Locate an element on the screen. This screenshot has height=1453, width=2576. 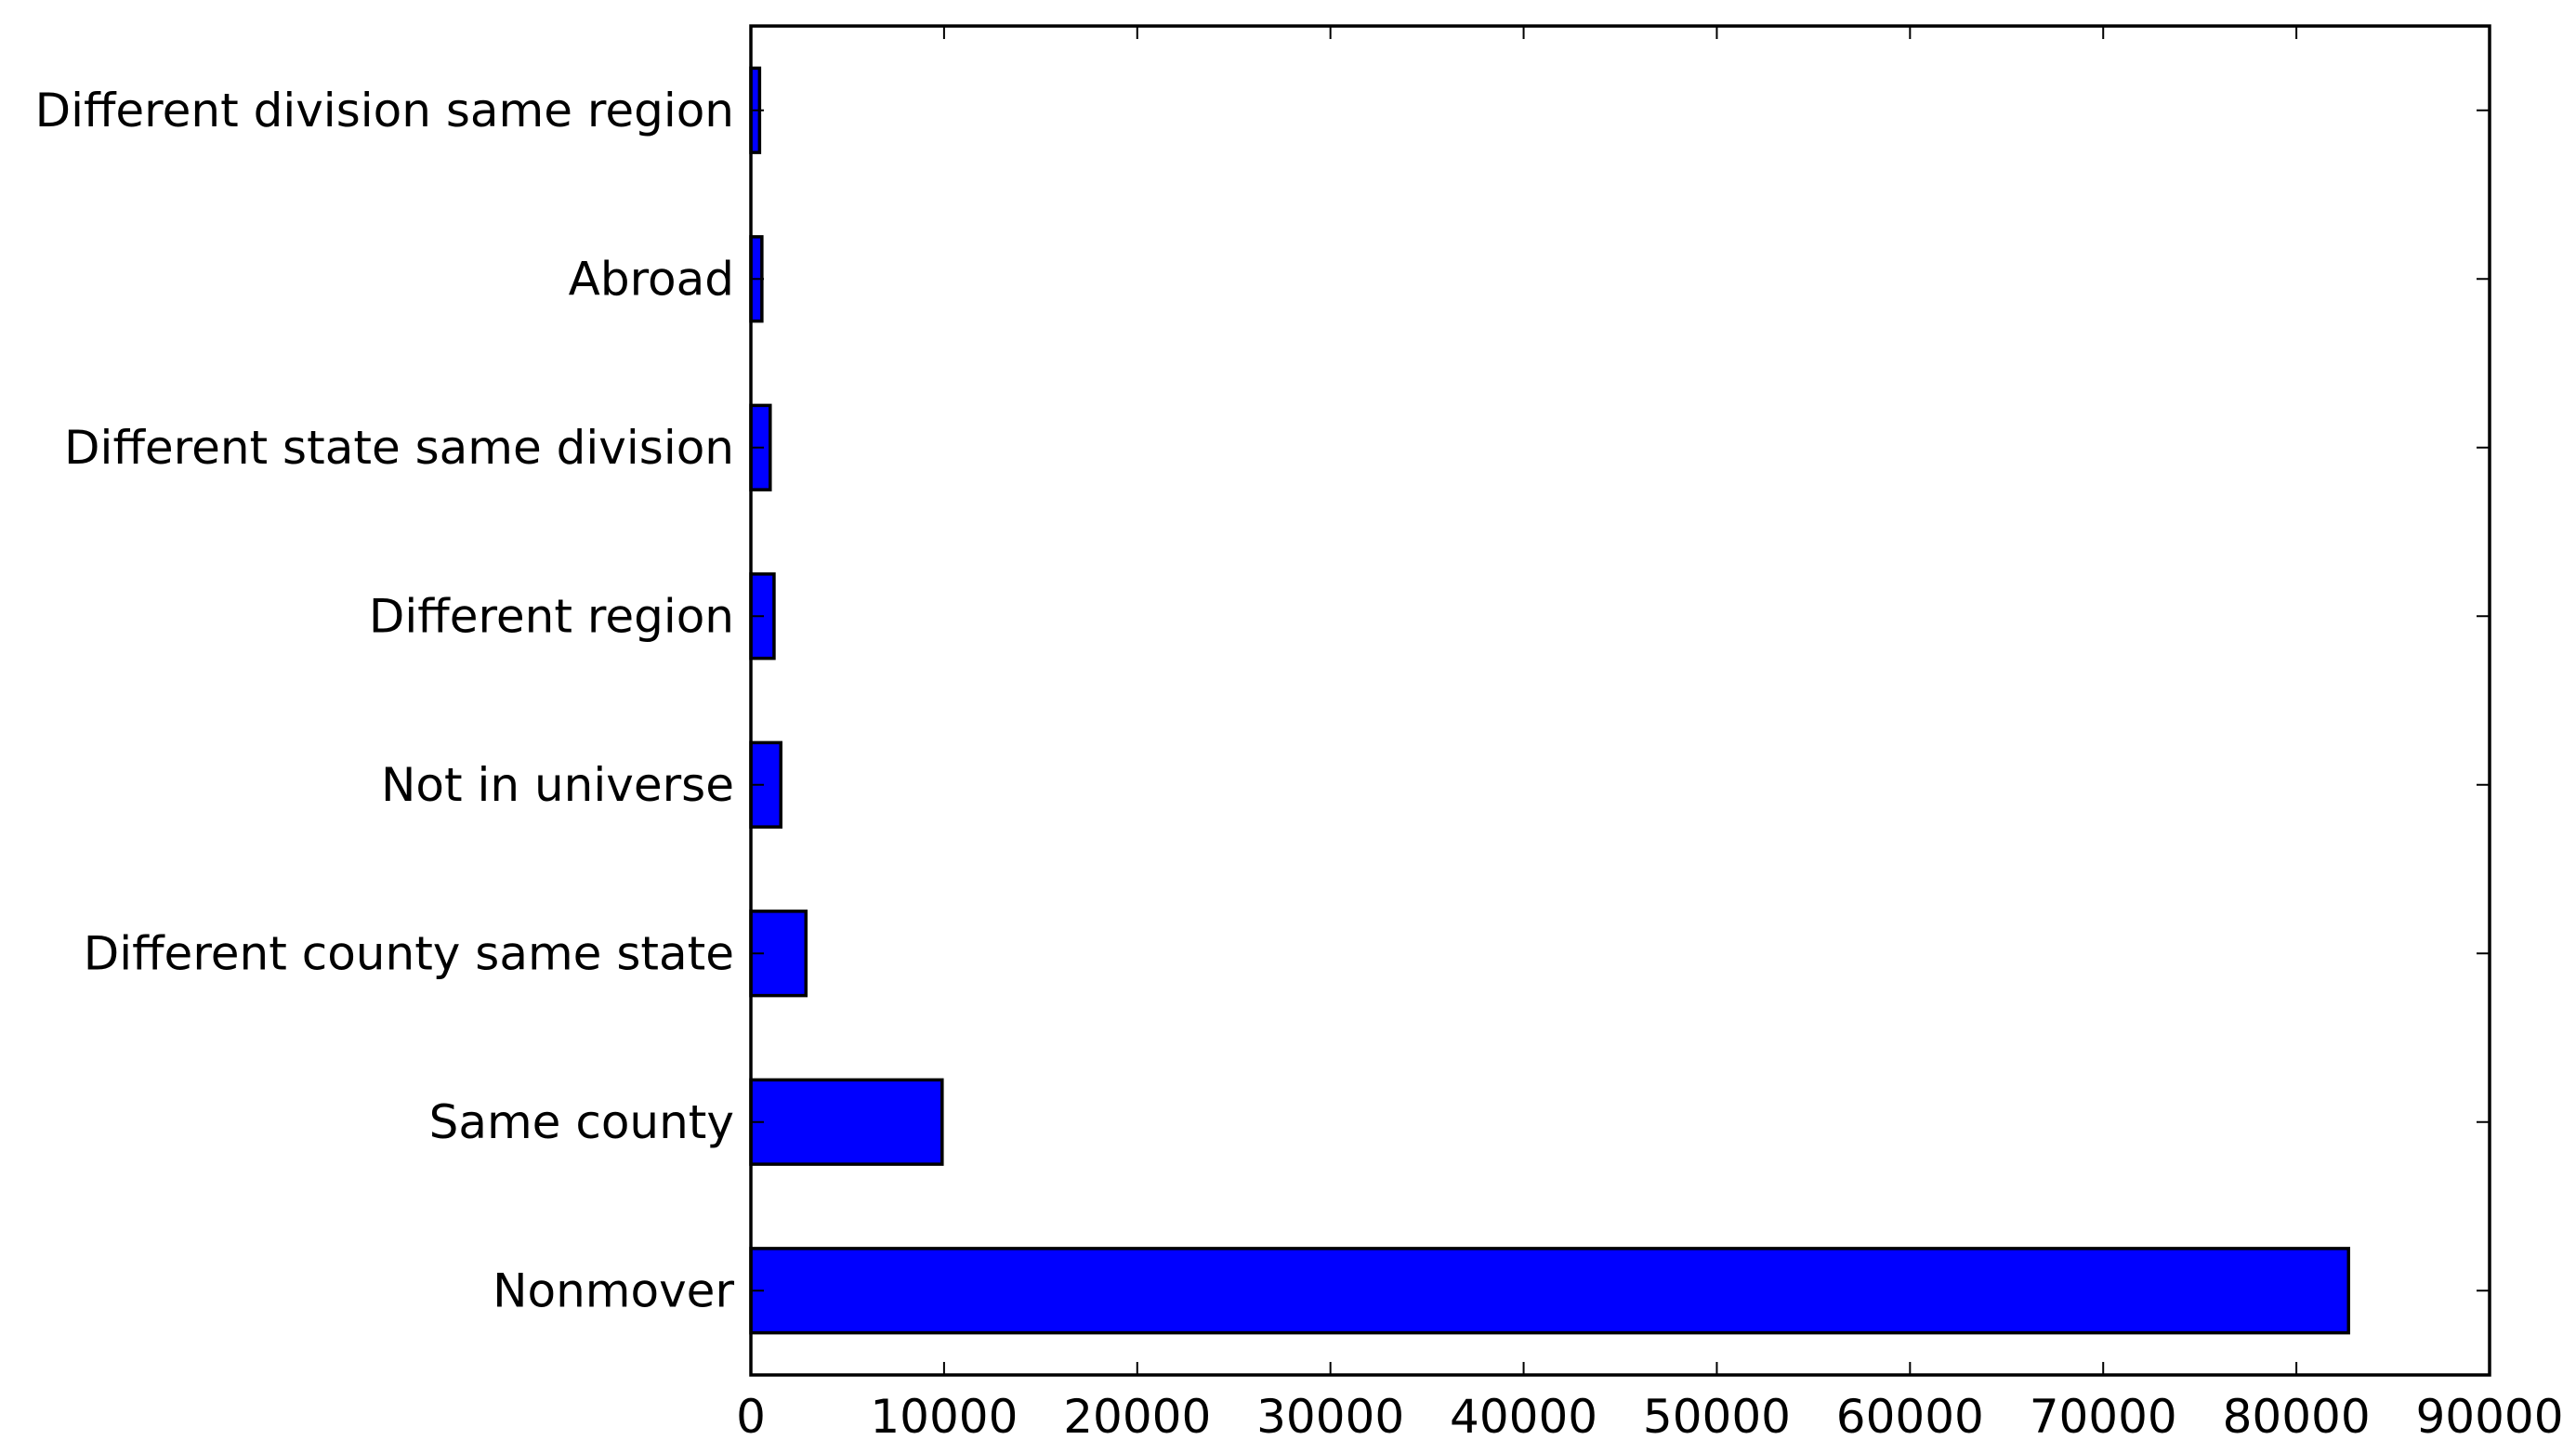
x-tick-label: 90000 is located at coordinates (2489, 1417).